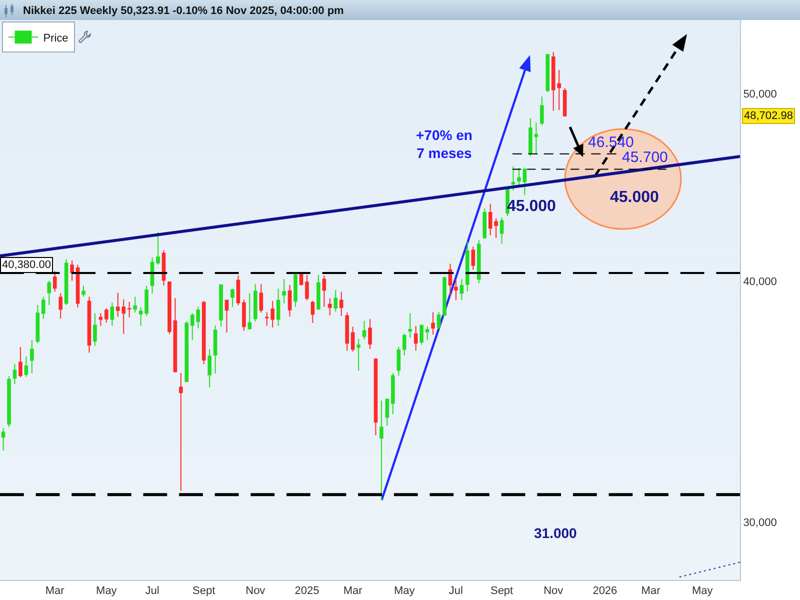 The image size is (800, 600). Describe the element at coordinates (26, 265) in the screenshot. I see `ref-line-label: 40,380.00` at that location.